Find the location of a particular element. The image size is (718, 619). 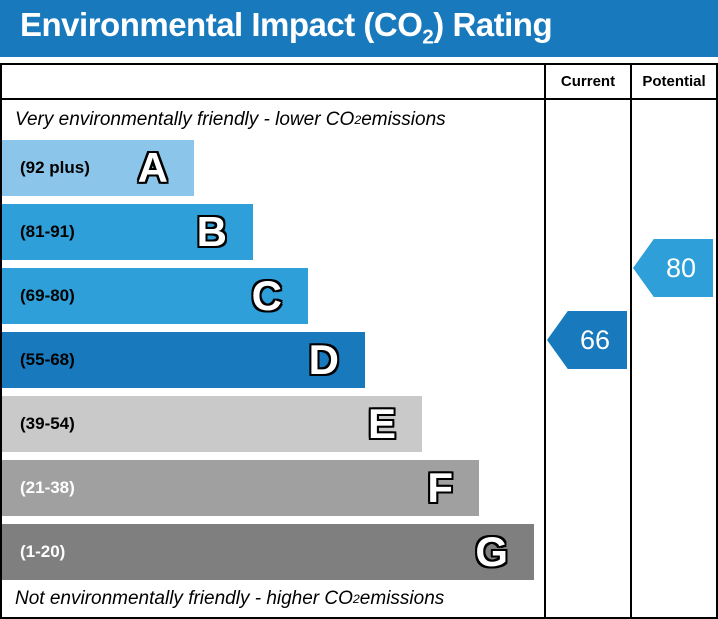

potential-column: Potential 80 is located at coordinates (673, 341).